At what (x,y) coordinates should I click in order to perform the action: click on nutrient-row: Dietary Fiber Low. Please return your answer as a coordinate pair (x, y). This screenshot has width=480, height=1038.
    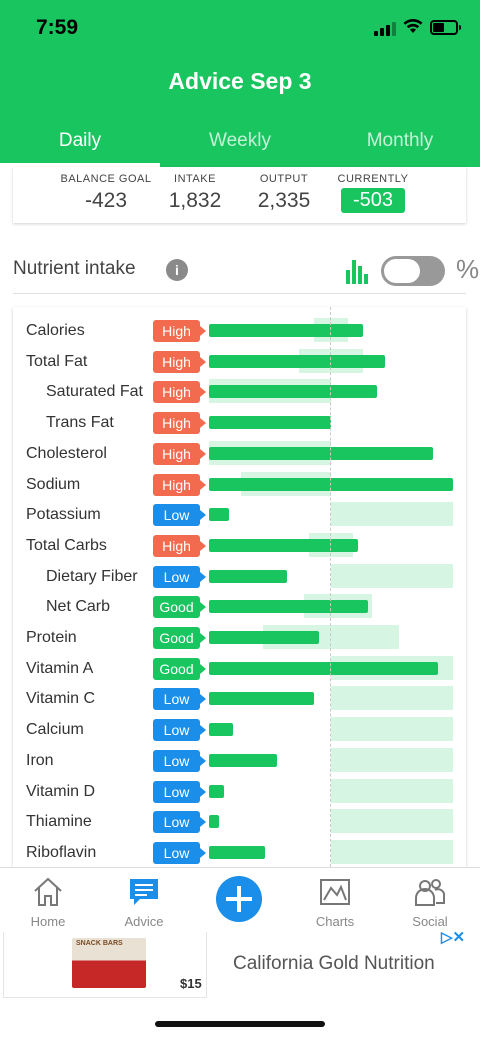
    Looking at the image, I should click on (239, 578).